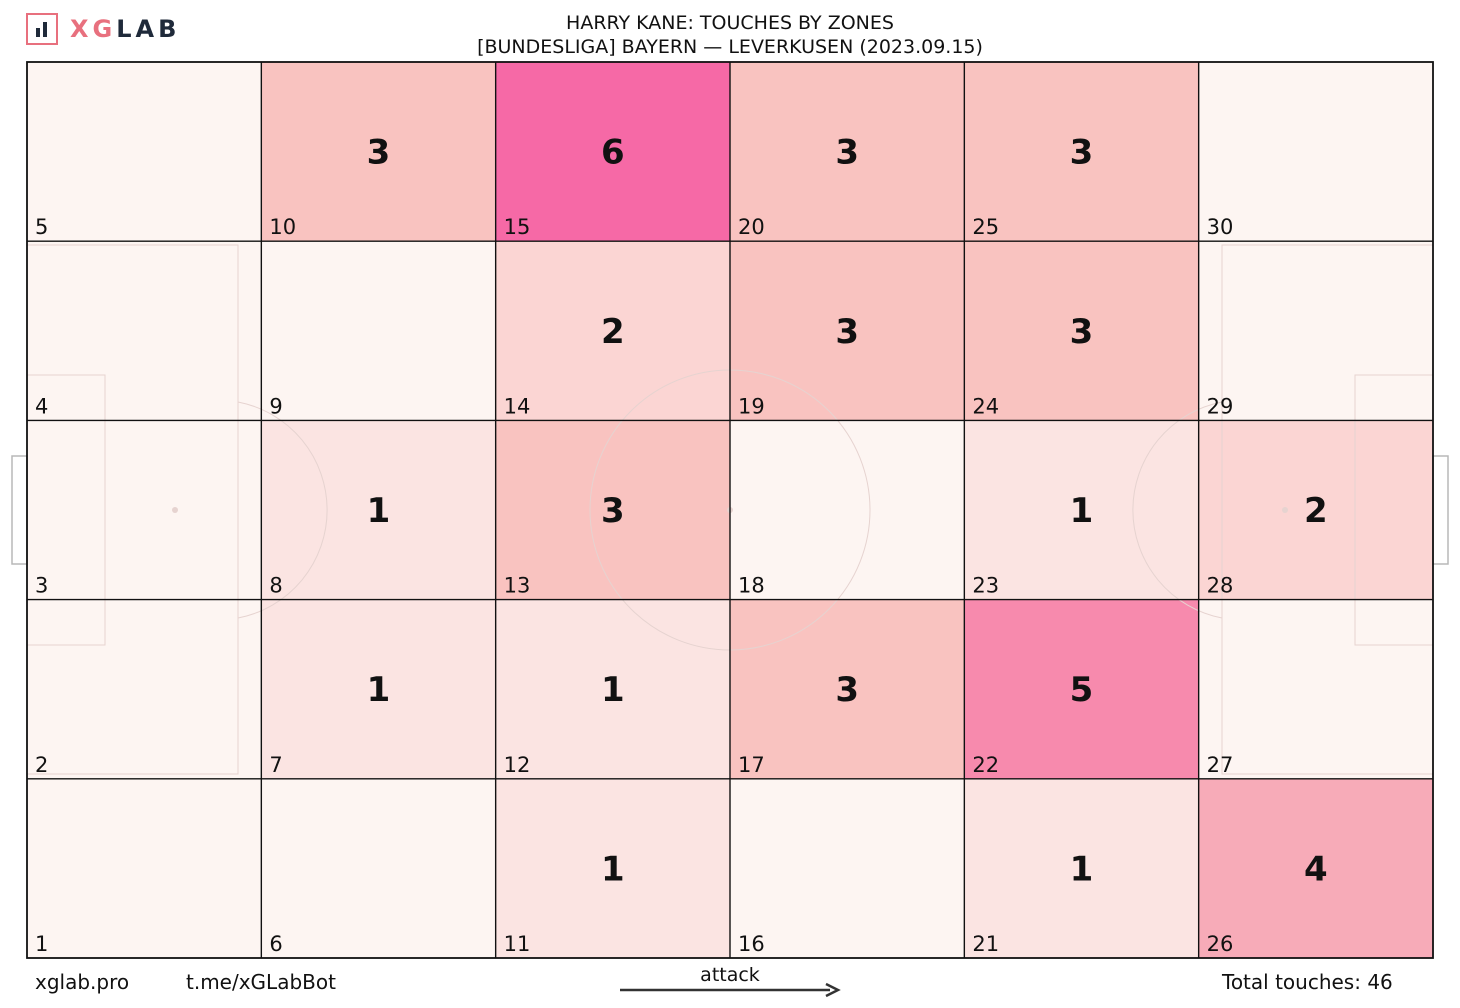  What do you see at coordinates (985, 406) in the screenshot?
I see `zone-number: 24` at bounding box center [985, 406].